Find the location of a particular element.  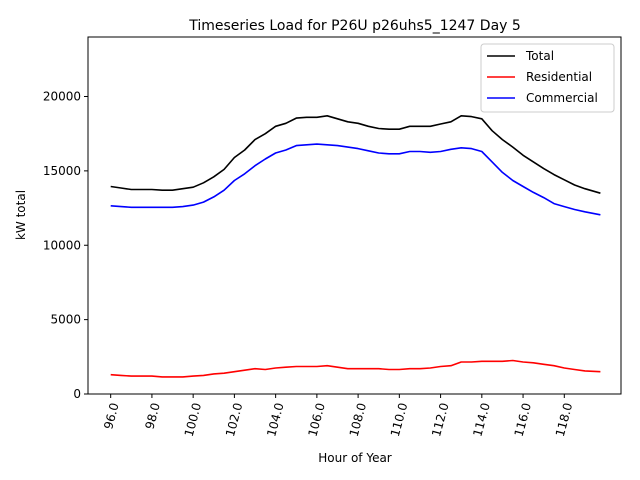

series-line-commercial is located at coordinates (355, 179).